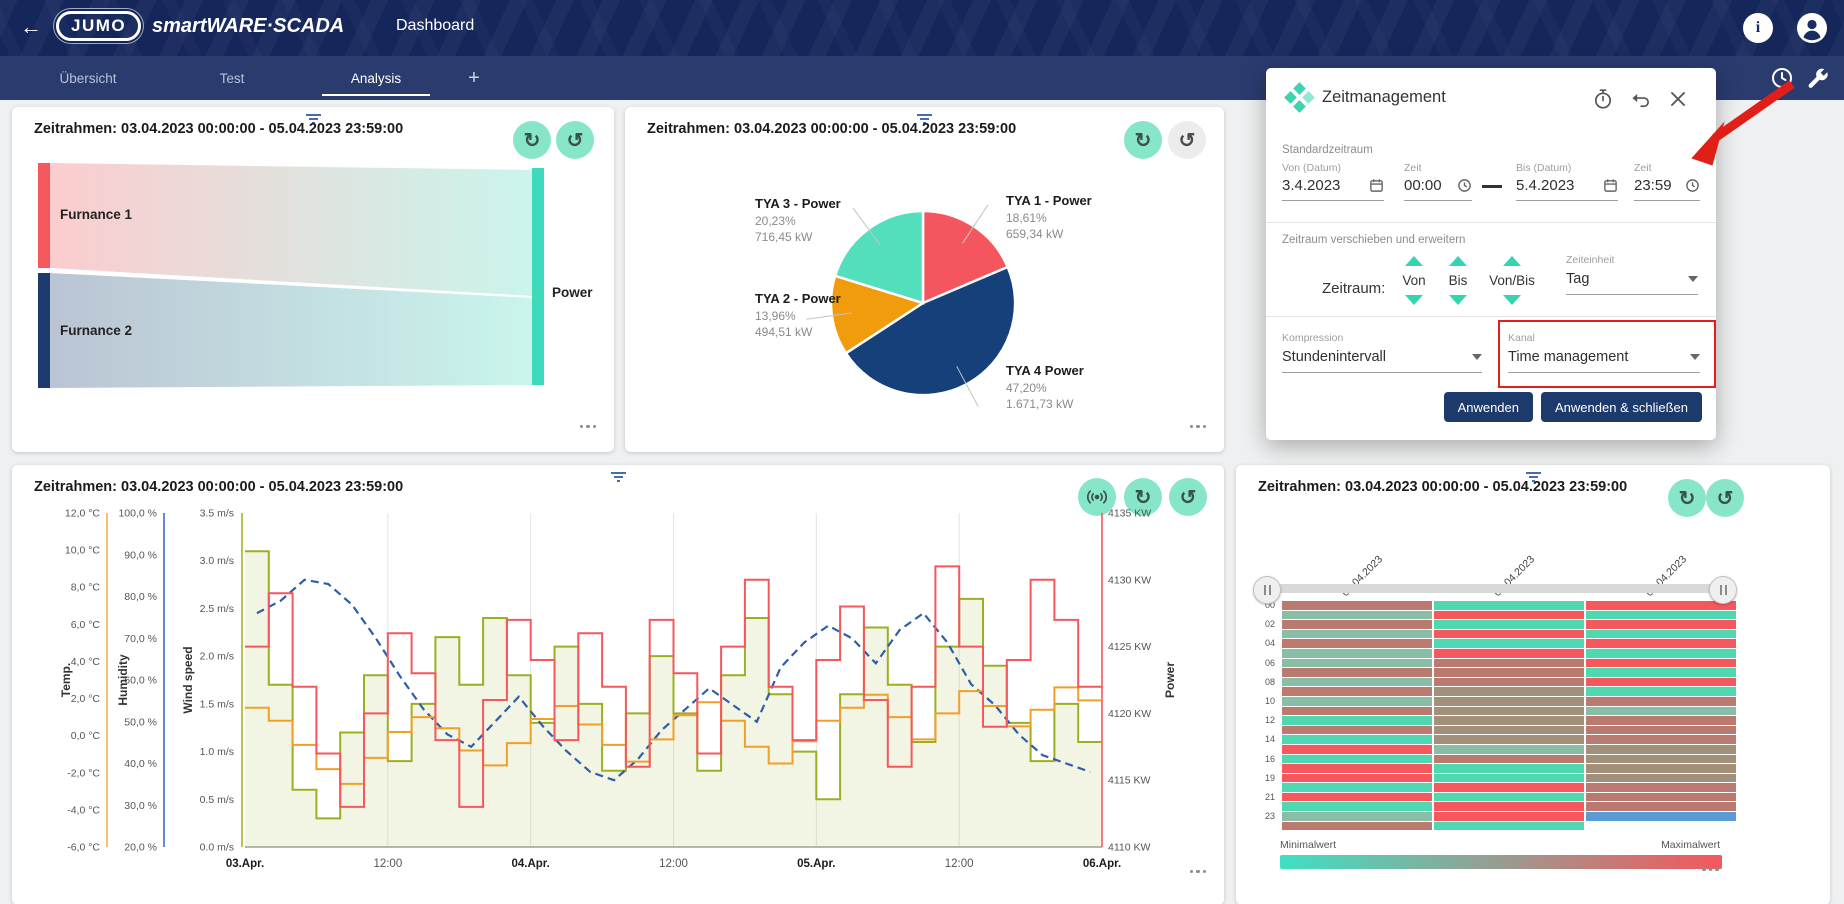 This screenshot has height=904, width=1844. I want to click on svg-text: Humidity, so click(123, 680).